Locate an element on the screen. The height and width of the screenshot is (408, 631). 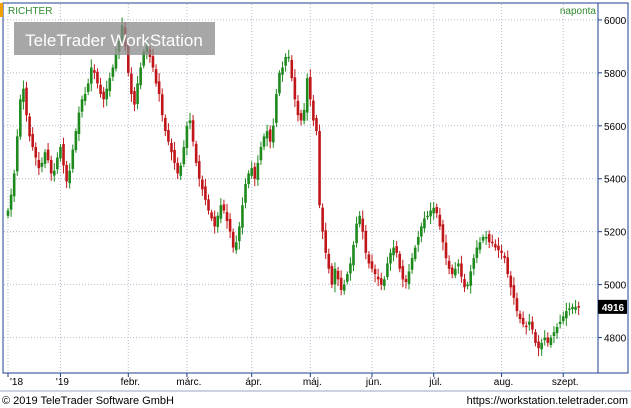
x-tick-label: febr. is located at coordinates (130, 382).